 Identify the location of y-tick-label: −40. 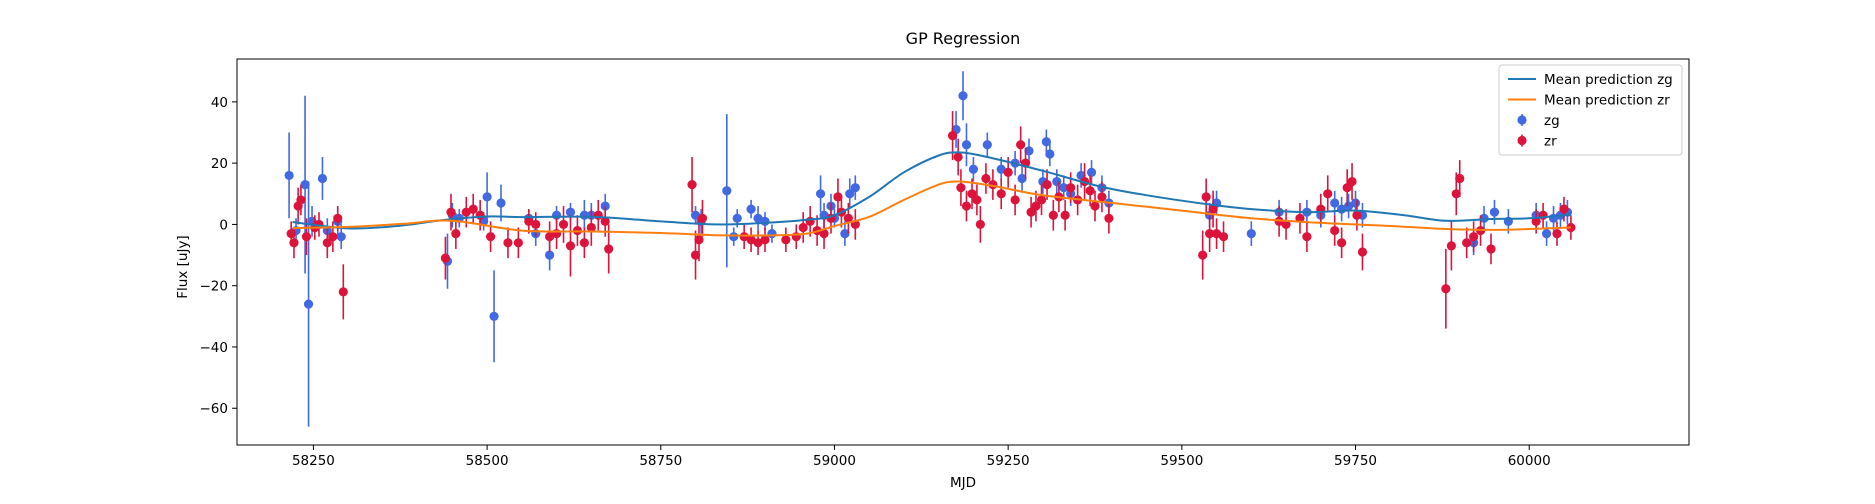
(214, 348).